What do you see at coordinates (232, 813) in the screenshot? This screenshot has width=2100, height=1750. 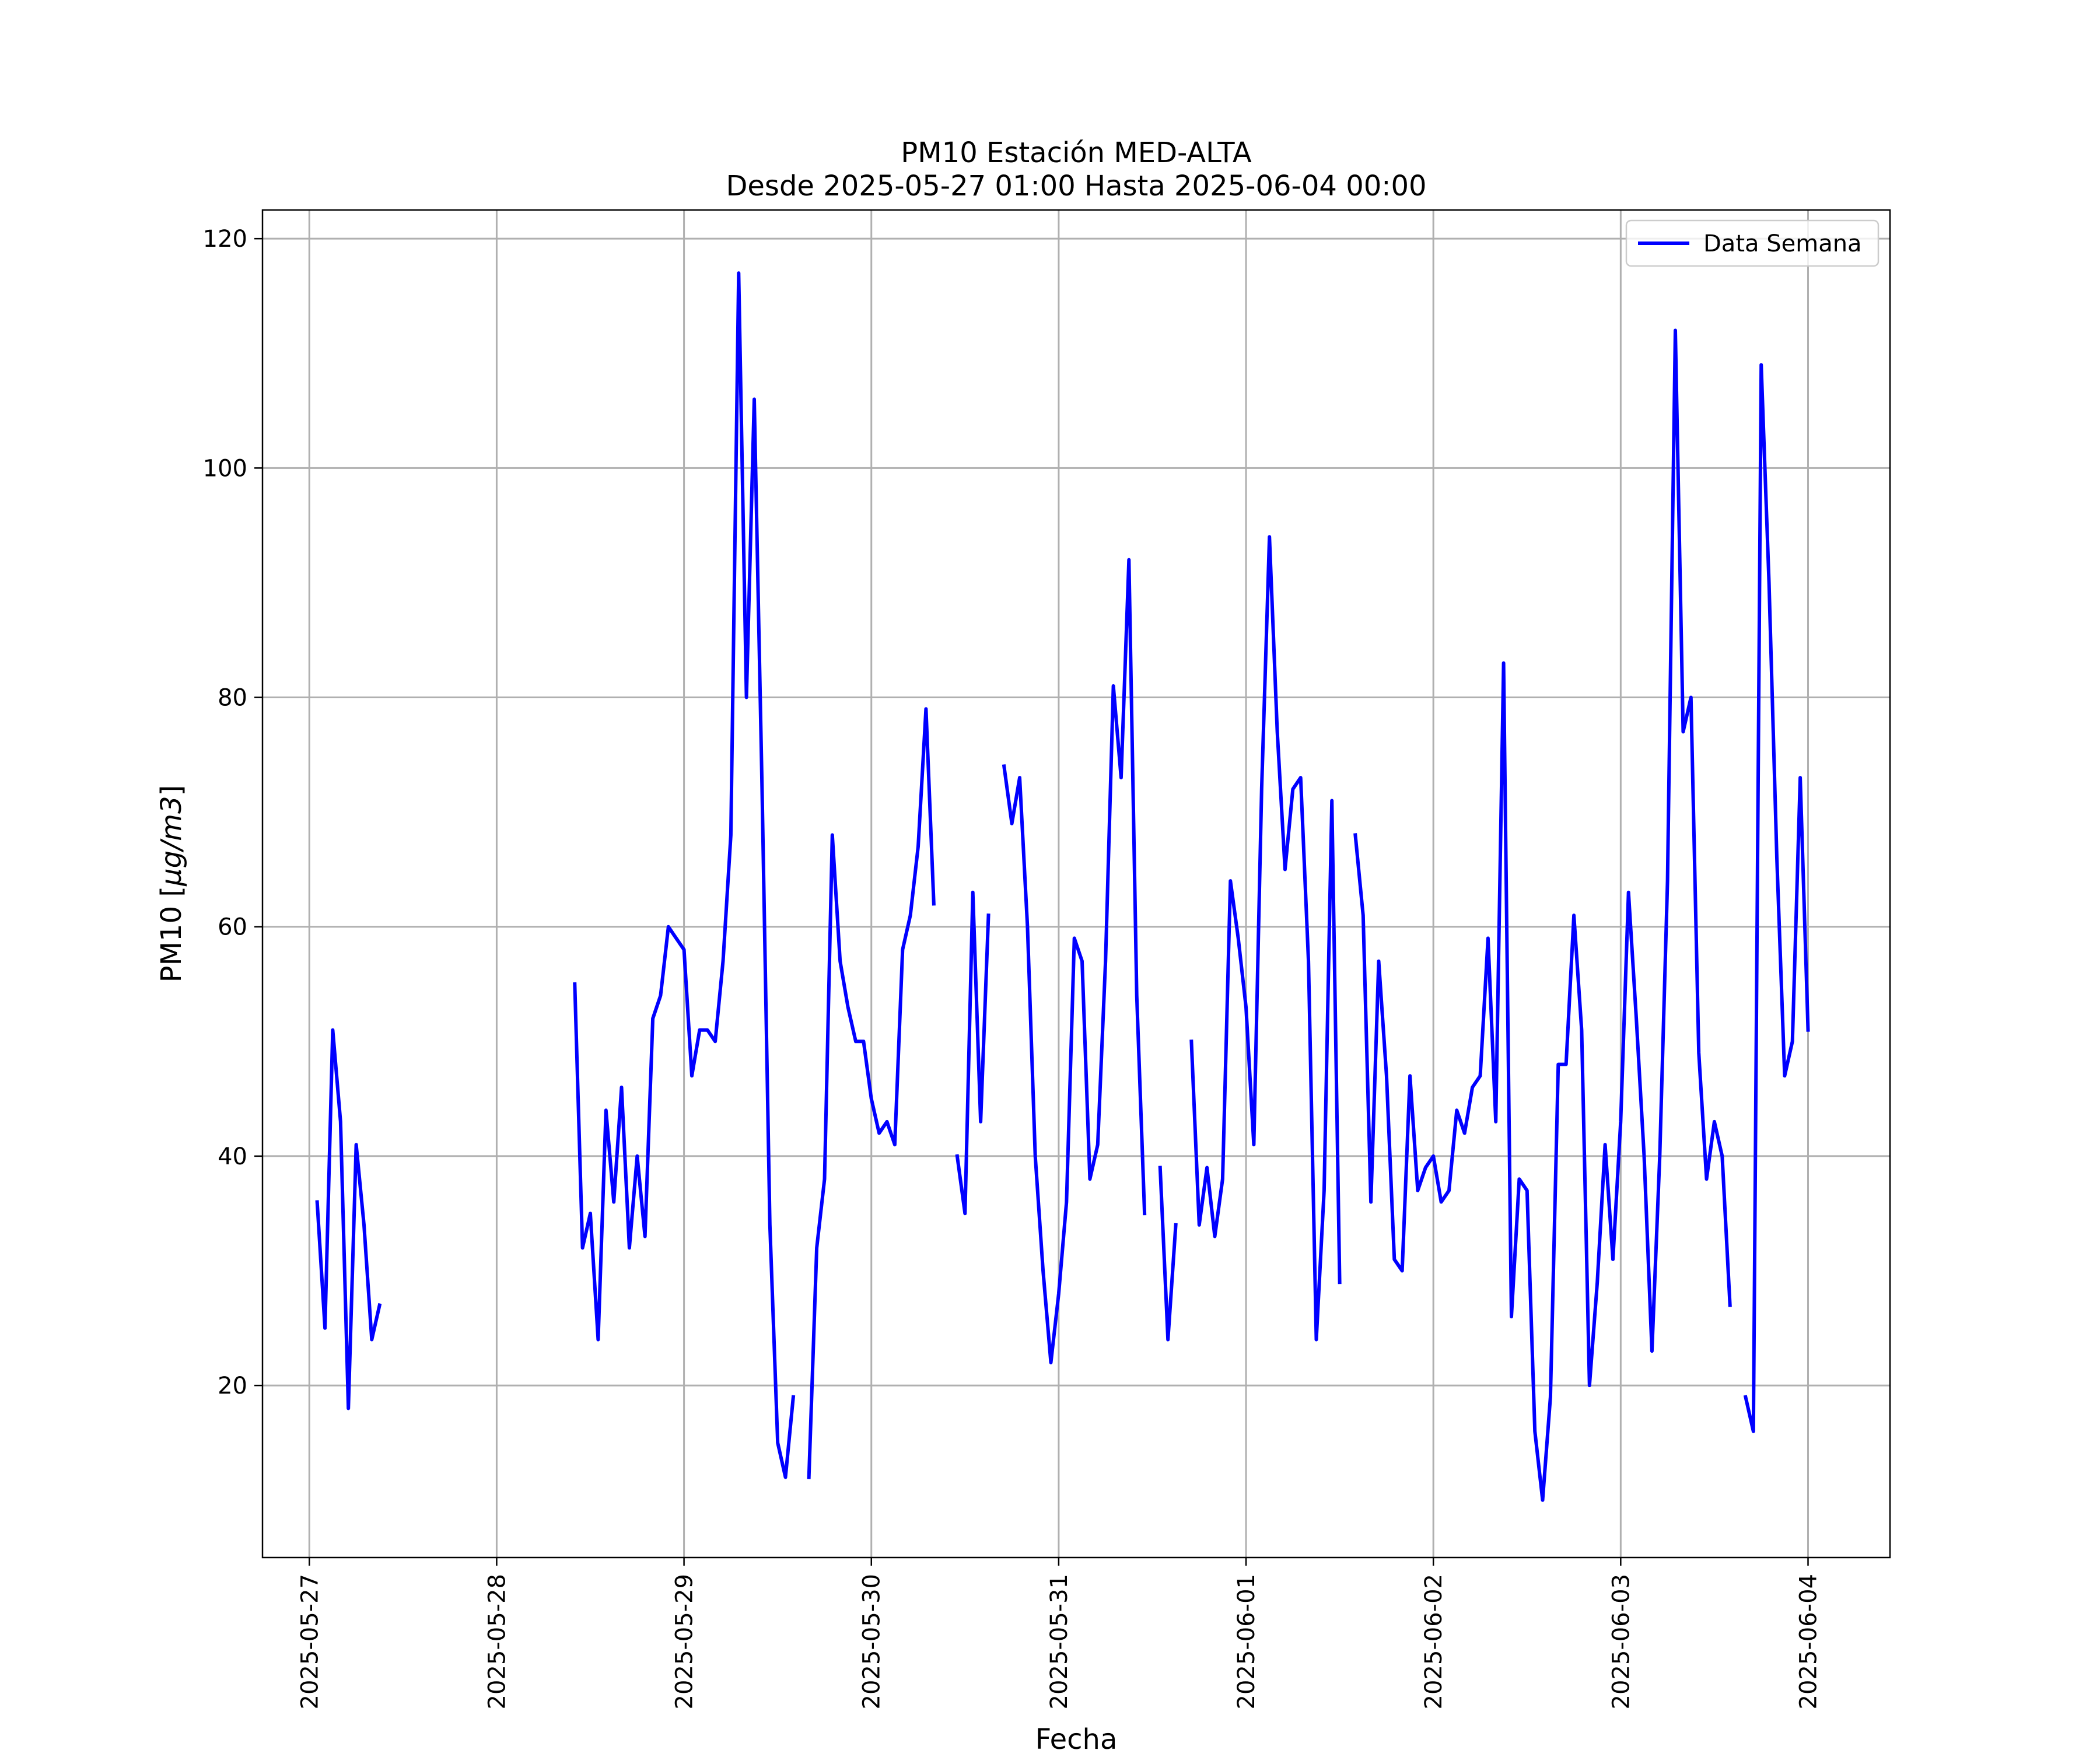 I see `y-axis-ticks: 20 40 60 80 100 120` at bounding box center [232, 813].